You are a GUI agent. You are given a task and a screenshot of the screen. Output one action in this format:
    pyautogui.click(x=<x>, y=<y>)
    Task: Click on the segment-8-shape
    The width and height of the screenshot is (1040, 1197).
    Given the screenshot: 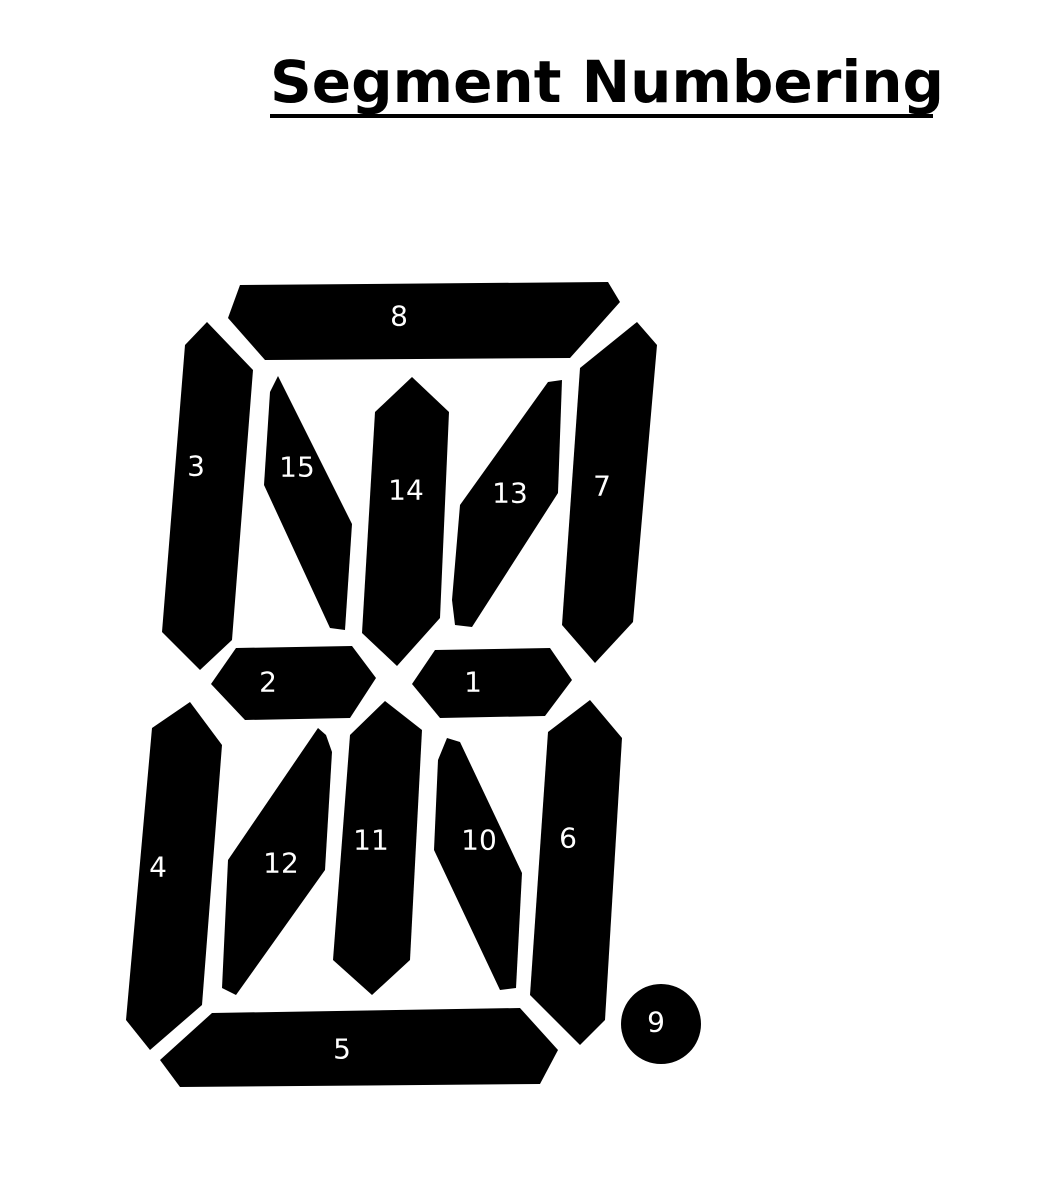 What is the action you would take?
    pyautogui.click(x=424, y=321)
    